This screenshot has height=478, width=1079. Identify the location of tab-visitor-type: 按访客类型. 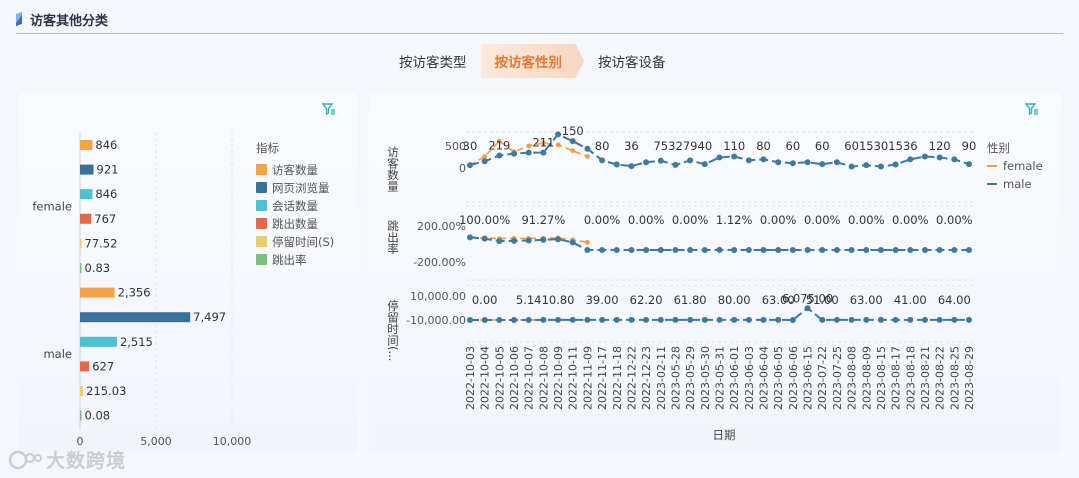
(433, 63).